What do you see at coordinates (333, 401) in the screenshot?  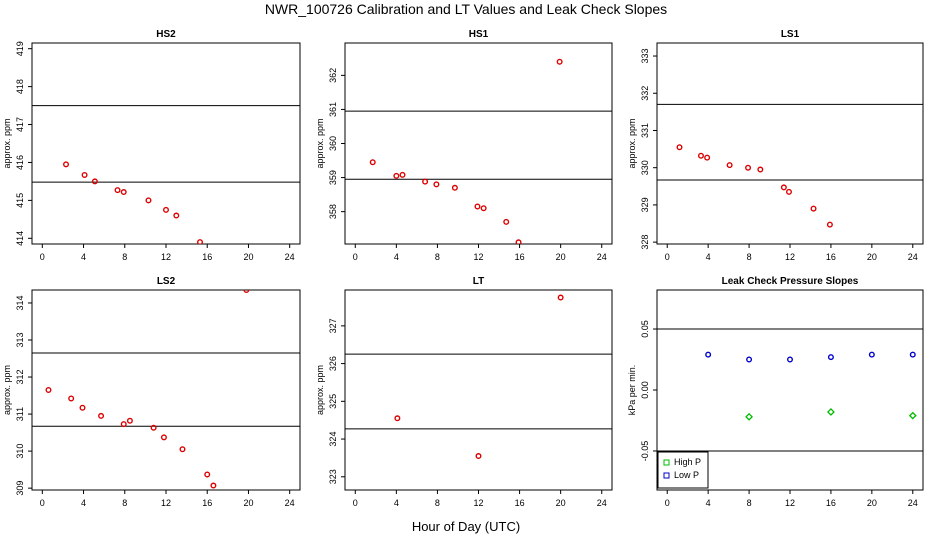 I see `y-tick-label: 325` at bounding box center [333, 401].